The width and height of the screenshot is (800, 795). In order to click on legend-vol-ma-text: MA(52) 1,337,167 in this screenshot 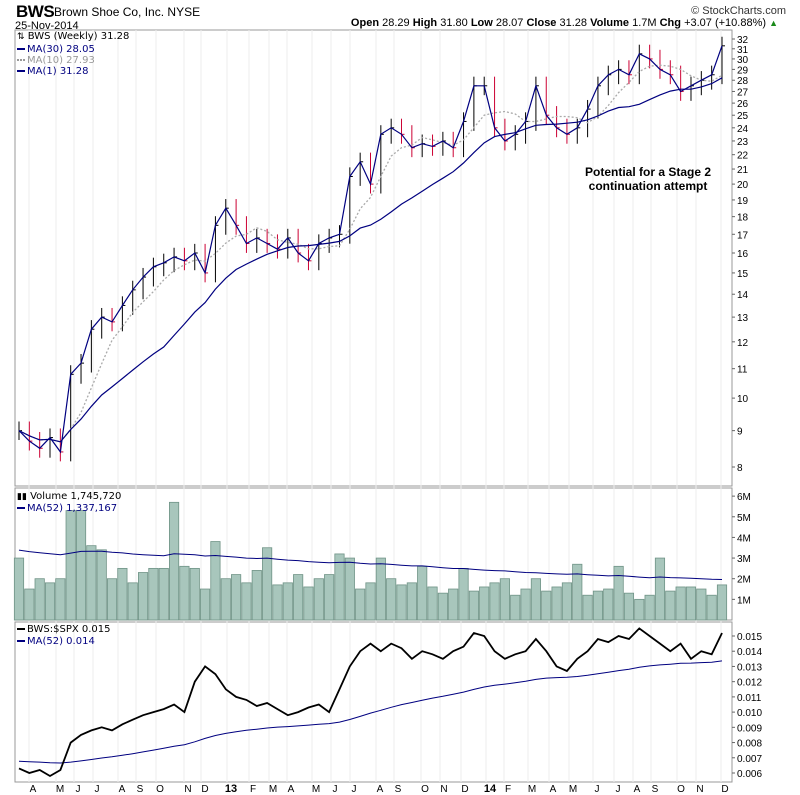, I will do `click(72, 508)`.